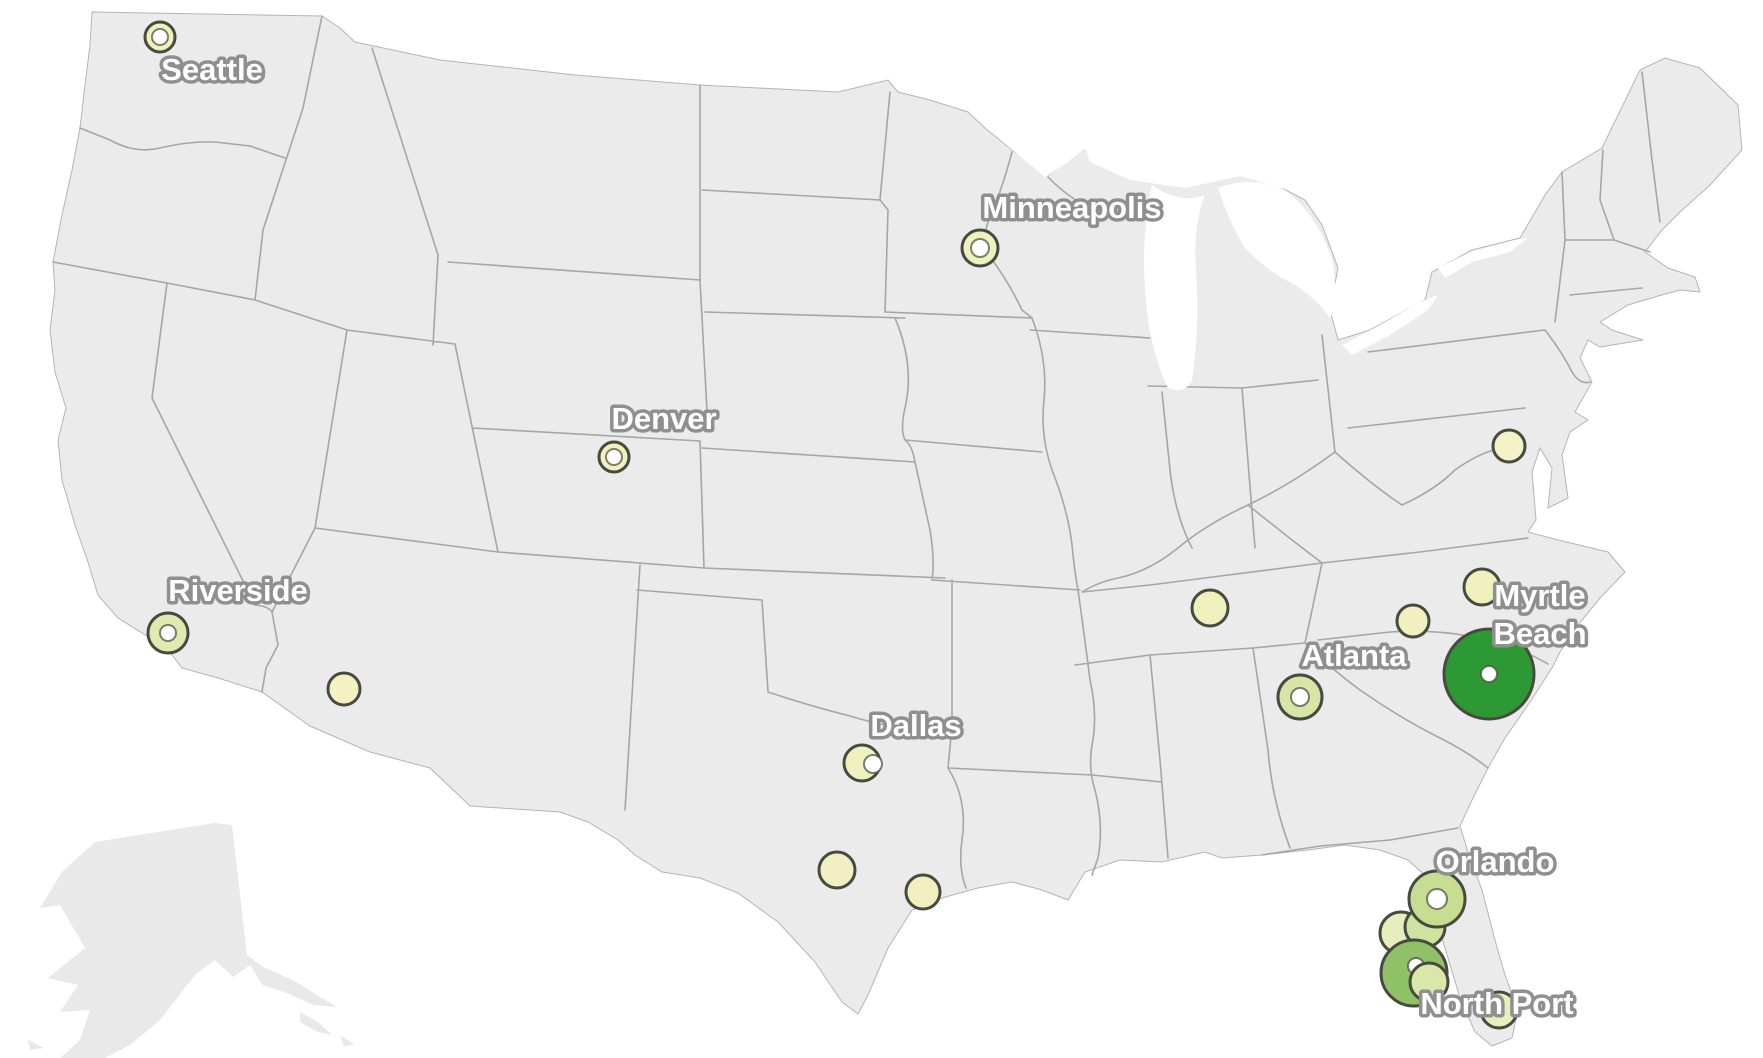  What do you see at coordinates (614, 457) in the screenshot?
I see `city-marker-dot-denver` at bounding box center [614, 457].